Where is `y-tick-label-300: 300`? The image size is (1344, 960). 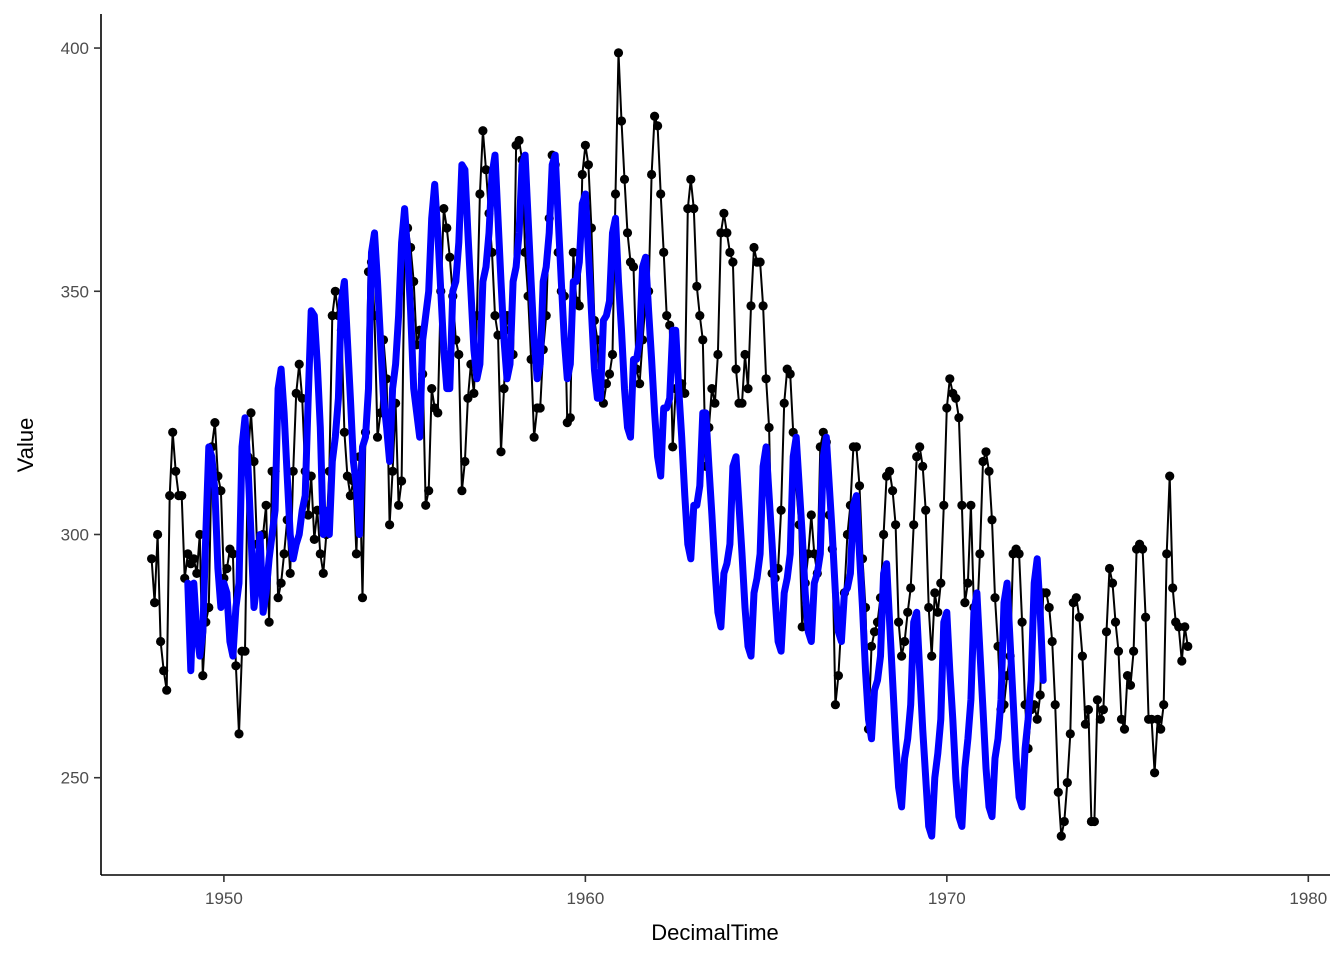 y-tick-label-300: 300 is located at coordinates (75, 534).